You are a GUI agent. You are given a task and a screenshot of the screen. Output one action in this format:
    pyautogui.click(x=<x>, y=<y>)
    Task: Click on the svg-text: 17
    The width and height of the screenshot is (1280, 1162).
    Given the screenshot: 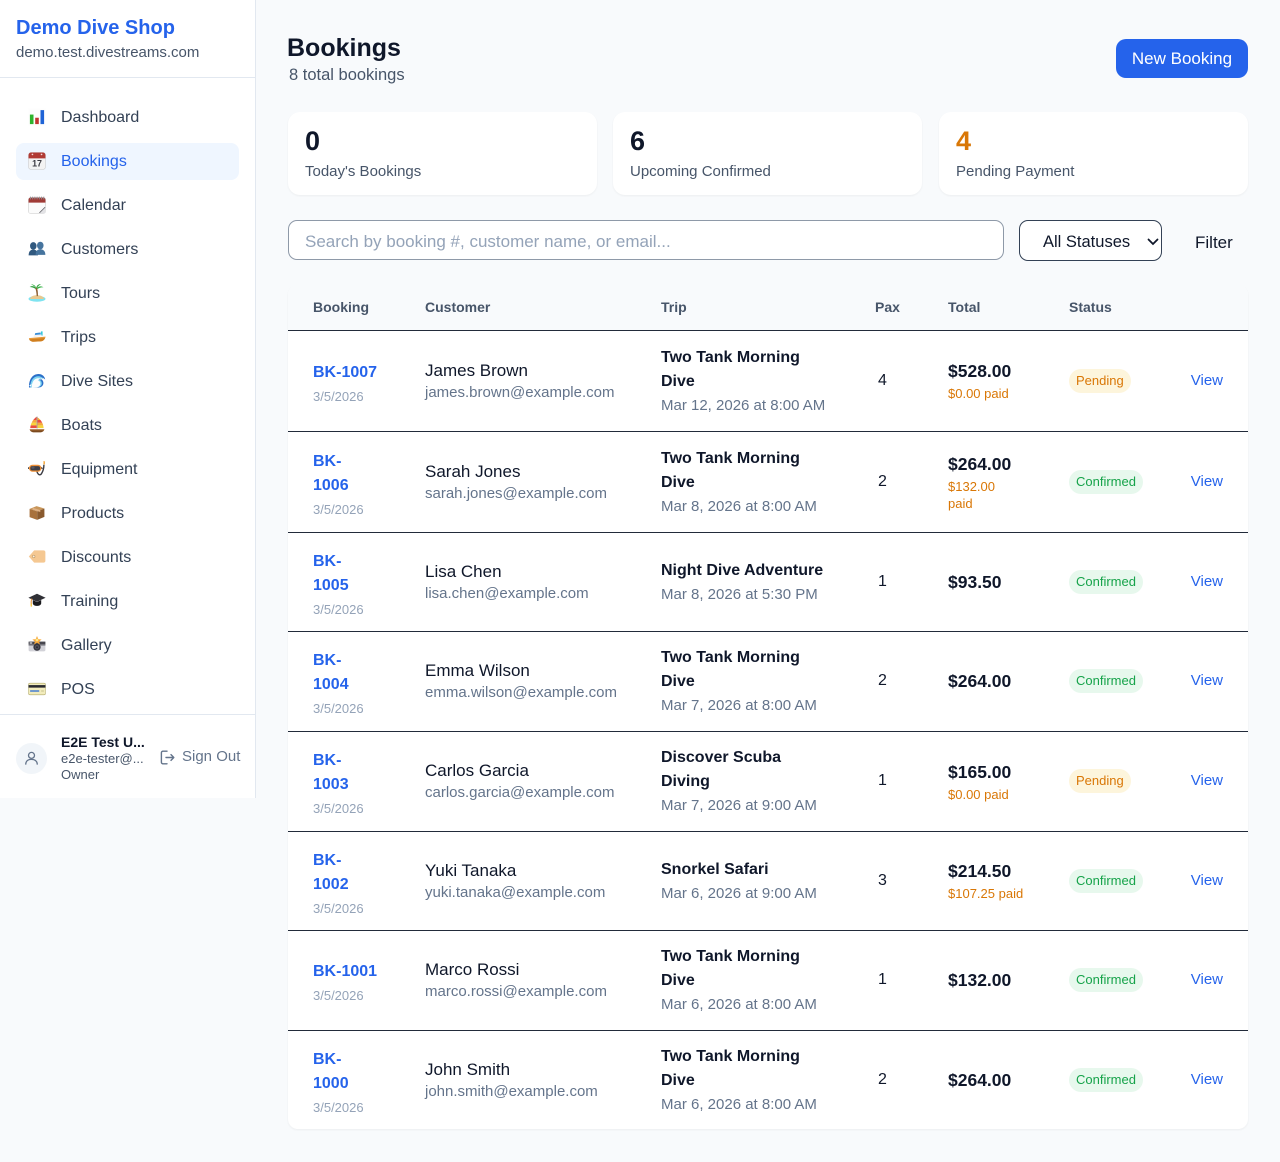 What is the action you would take?
    pyautogui.click(x=37, y=163)
    